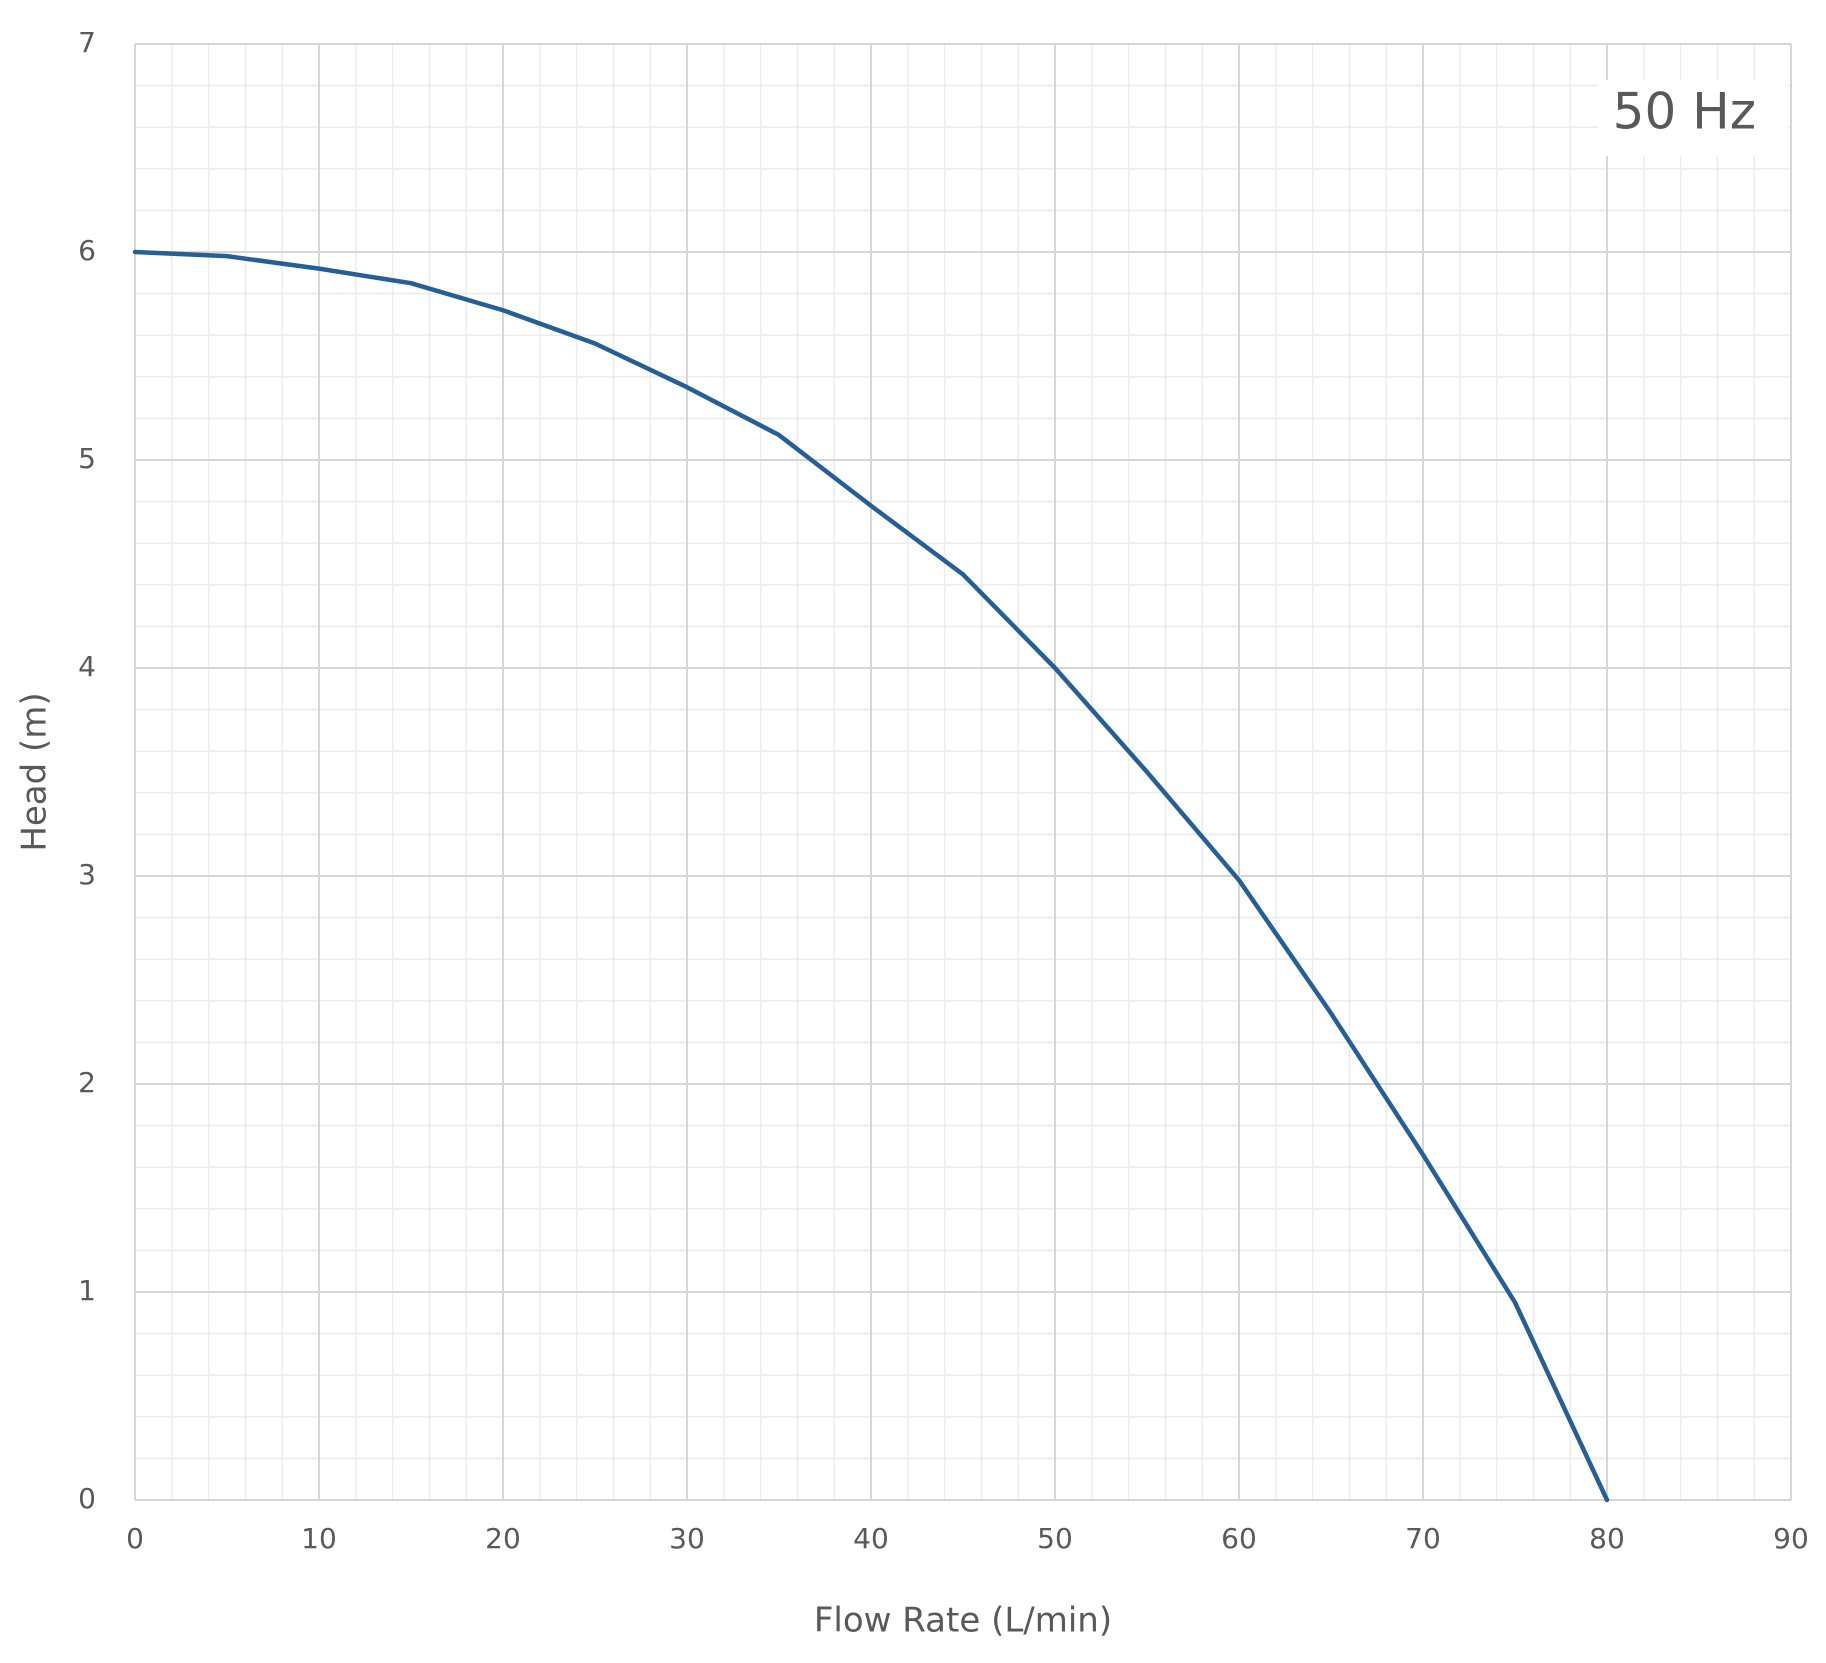 The height and width of the screenshot is (1663, 1826). Describe the element at coordinates (35, 771) in the screenshot. I see `y-axis-title: Head (m)` at that location.